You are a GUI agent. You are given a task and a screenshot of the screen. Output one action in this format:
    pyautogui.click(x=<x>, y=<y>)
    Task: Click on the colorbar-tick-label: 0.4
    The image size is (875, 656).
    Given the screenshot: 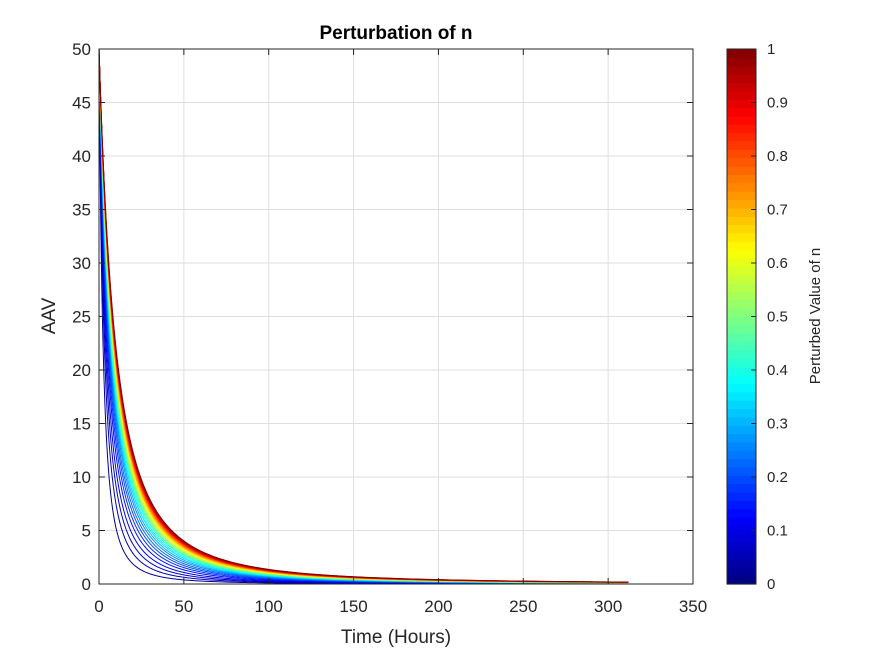 What is the action you would take?
    pyautogui.click(x=777, y=370)
    